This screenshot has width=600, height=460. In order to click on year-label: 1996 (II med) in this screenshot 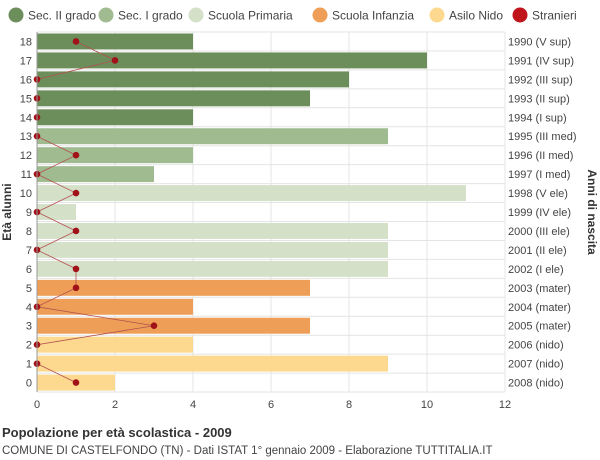, I will do `click(540, 156)`.